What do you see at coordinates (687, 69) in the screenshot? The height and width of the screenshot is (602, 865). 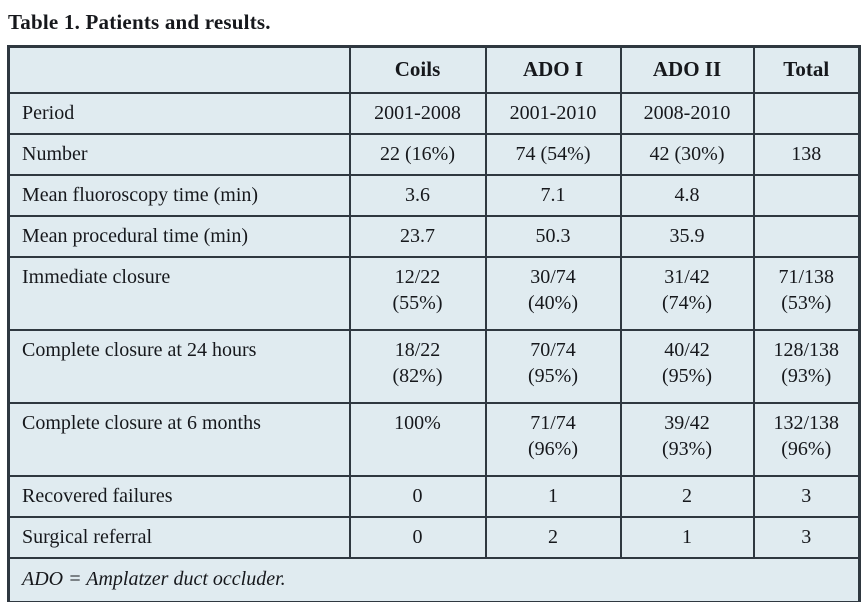 I see `column-header: ADO II` at bounding box center [687, 69].